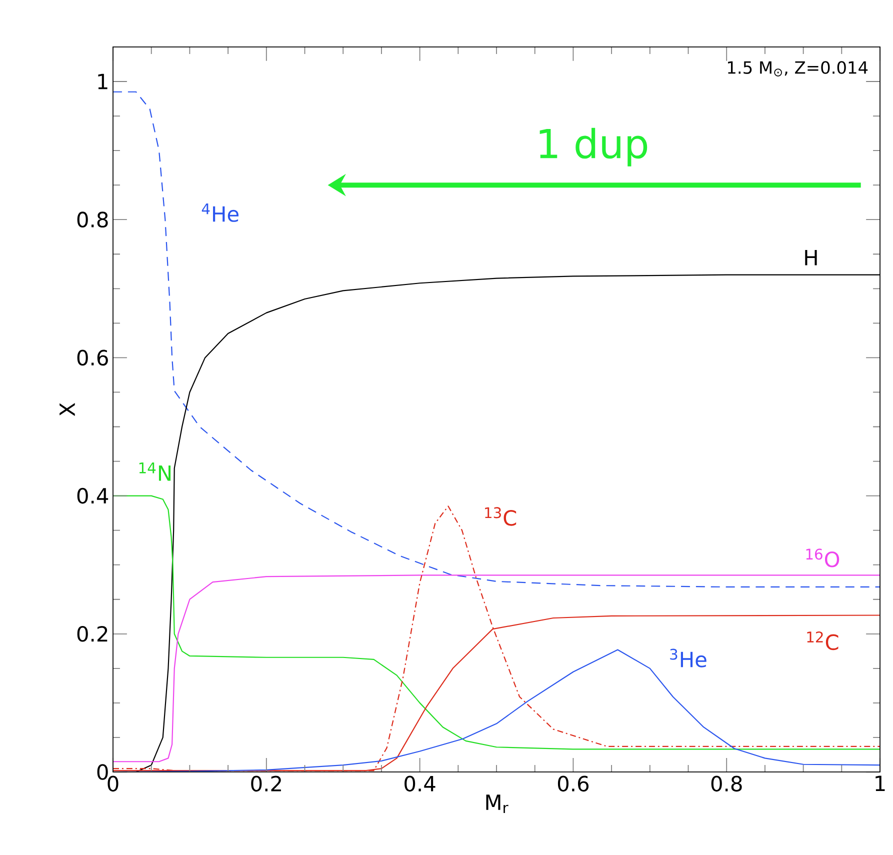  What do you see at coordinates (155, 471) in the screenshot?
I see `series-label: $^{14}$N` at bounding box center [155, 471].